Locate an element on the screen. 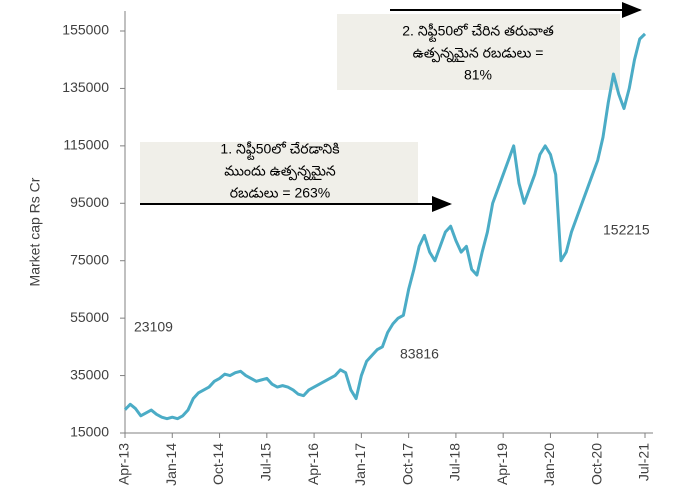  y-axis-label: Market cap Rs Cr is located at coordinates (35, 231).